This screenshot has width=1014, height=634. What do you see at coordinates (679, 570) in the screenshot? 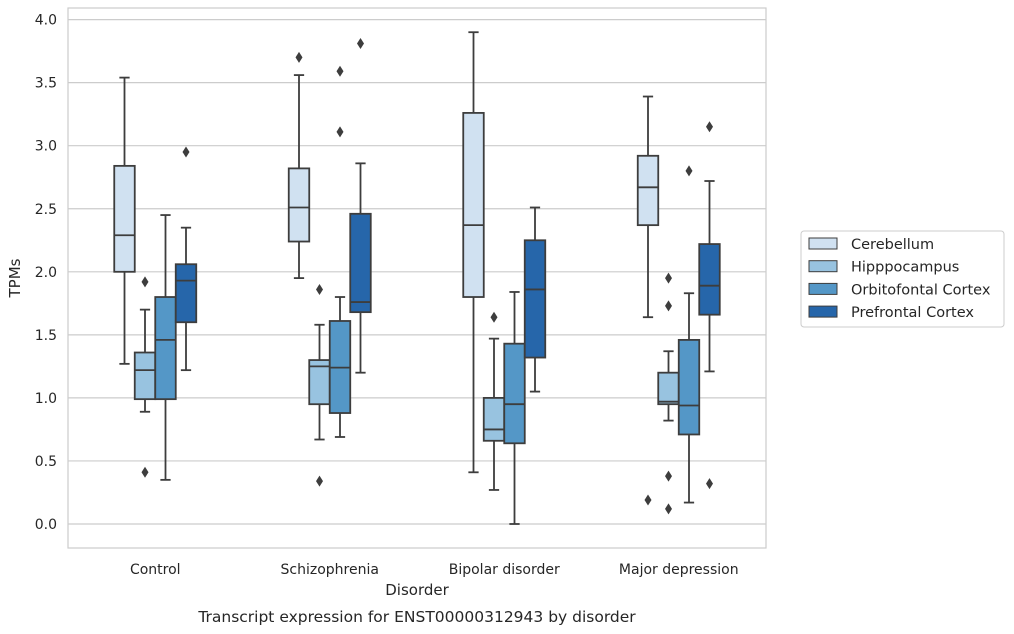
I see `x-tick-label: Major depression` at bounding box center [679, 570].